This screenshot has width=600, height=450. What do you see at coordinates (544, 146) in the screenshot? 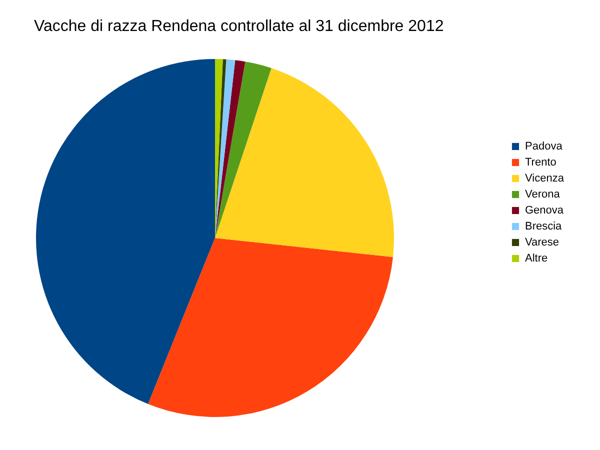
I see `legend-label: Padova` at bounding box center [544, 146].